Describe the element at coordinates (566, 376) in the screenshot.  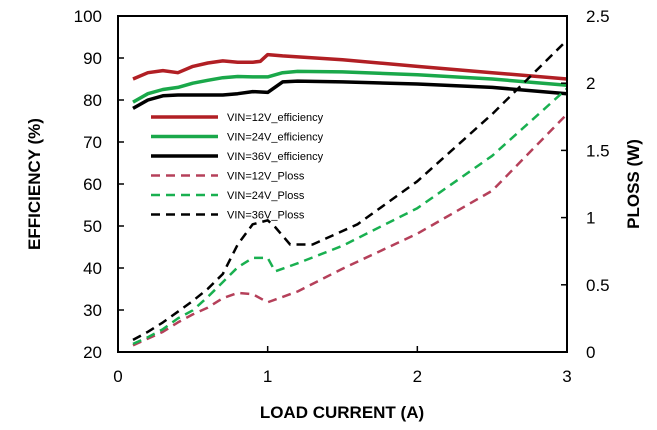
I see `x-tick-label: 3` at that location.